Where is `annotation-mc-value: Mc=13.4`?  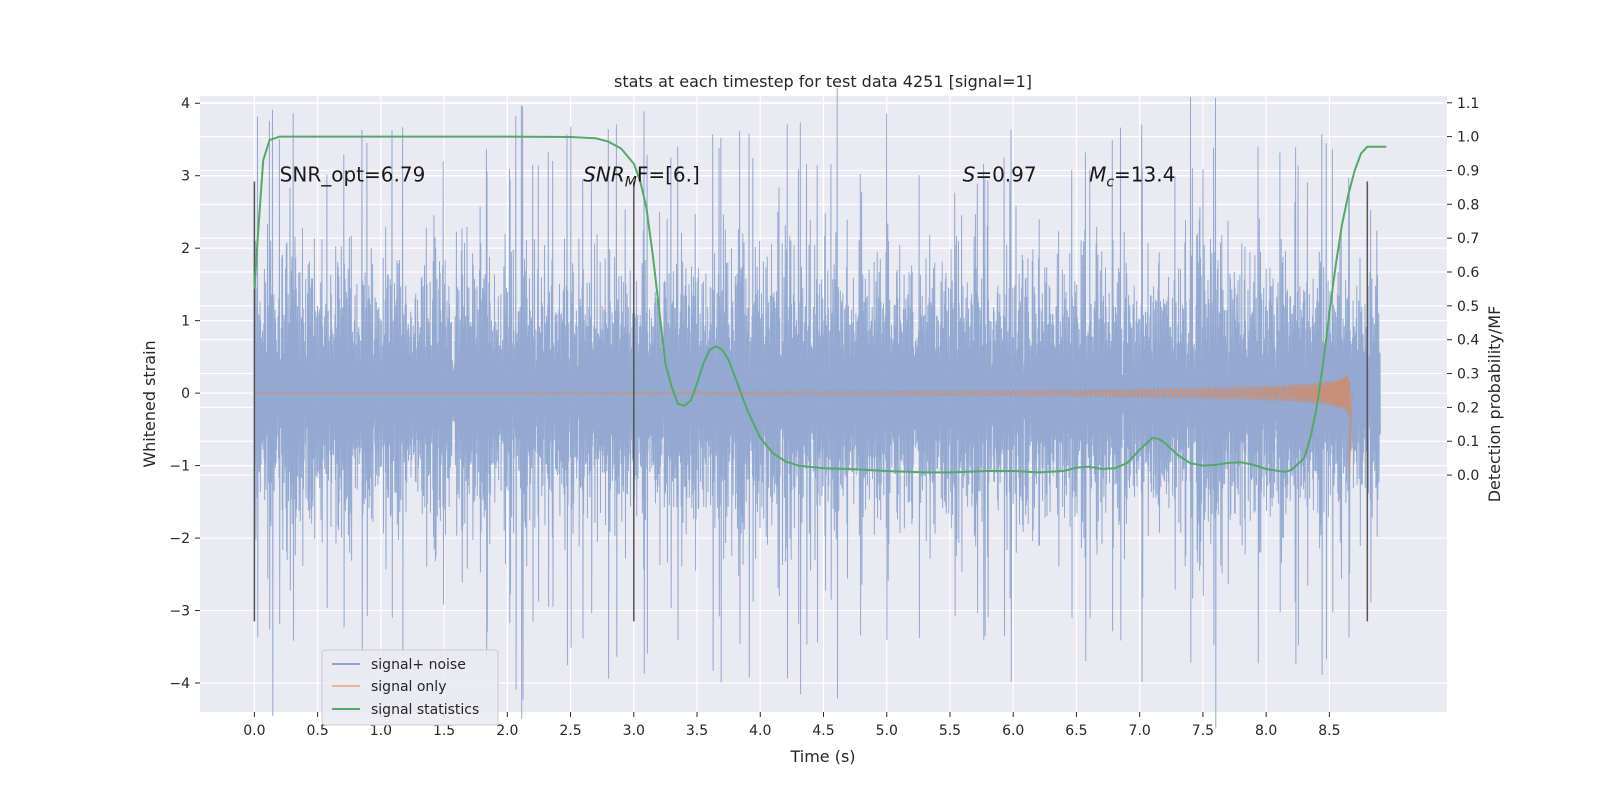 annotation-mc-value: Mc=13.4 is located at coordinates (1132, 177).